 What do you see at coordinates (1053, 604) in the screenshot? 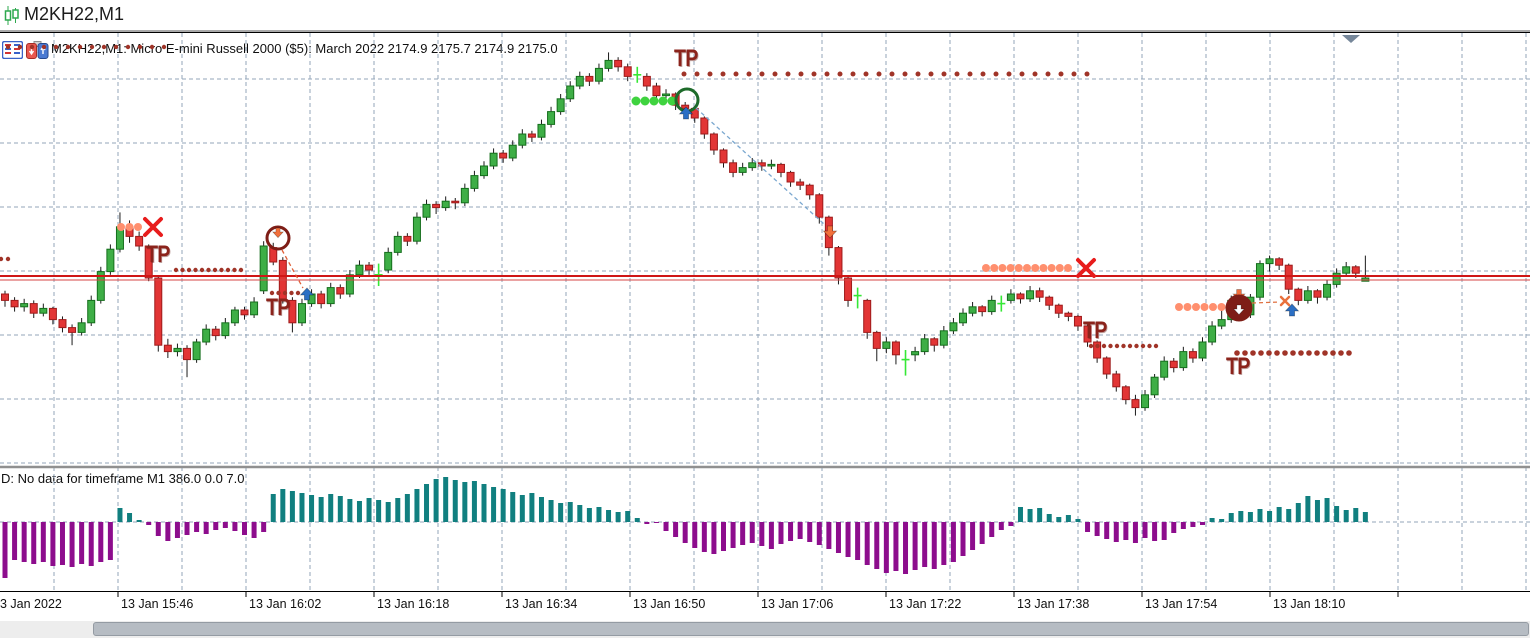
I see `time-axis-label: 13 Jan 17:38` at bounding box center [1053, 604].